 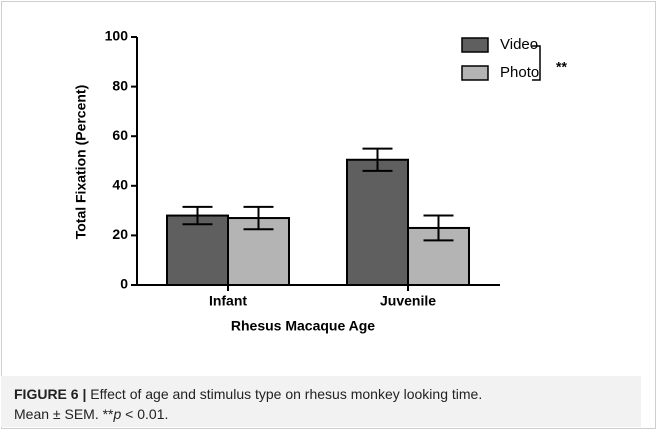 What do you see at coordinates (519, 72) in the screenshot?
I see `legend-label: Photo` at bounding box center [519, 72].